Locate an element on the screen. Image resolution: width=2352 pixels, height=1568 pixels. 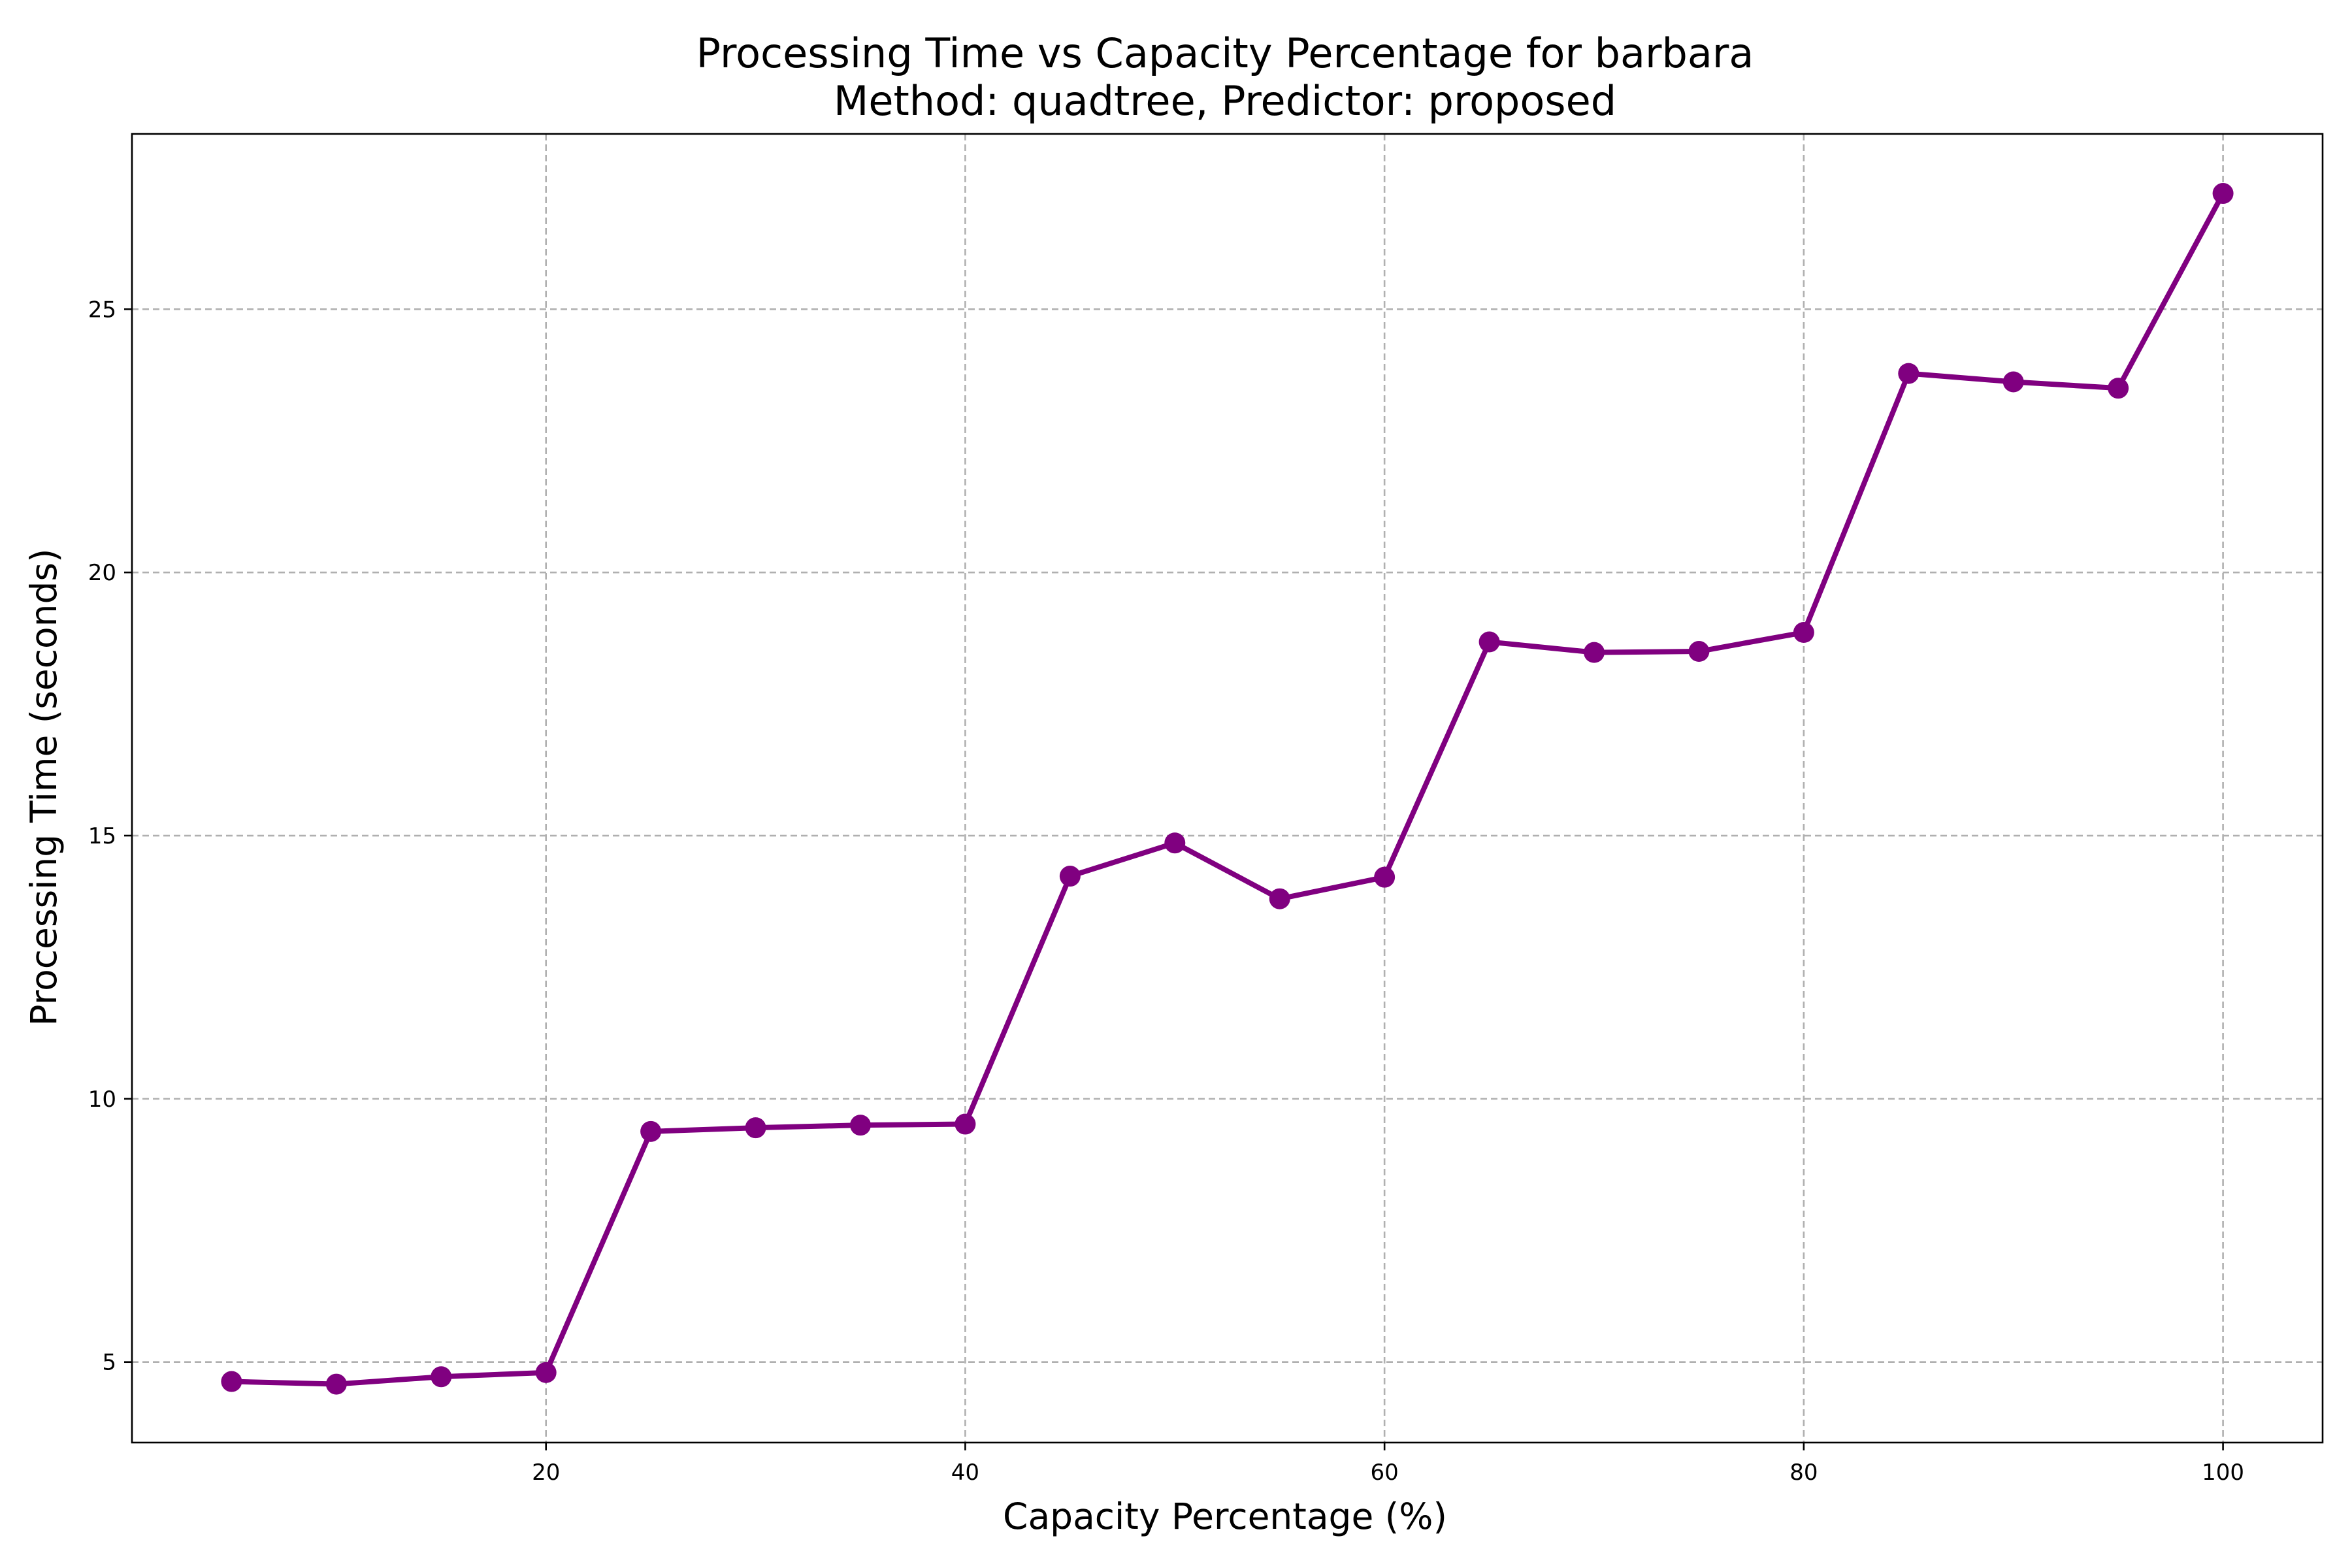
x-tick-label: 40 is located at coordinates (965, 1473).